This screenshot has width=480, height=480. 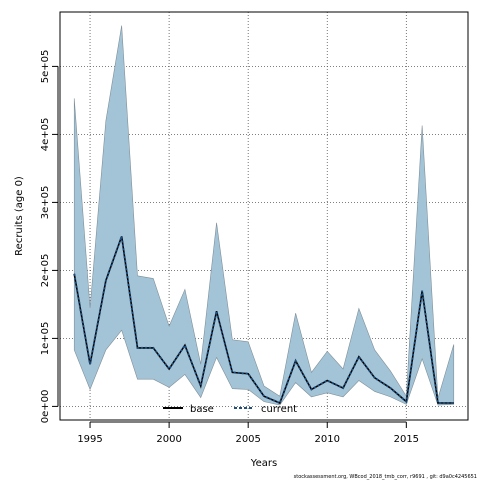 What do you see at coordinates (45, 407) in the screenshot?
I see `y-tick-label: 0e+00` at bounding box center [45, 407].